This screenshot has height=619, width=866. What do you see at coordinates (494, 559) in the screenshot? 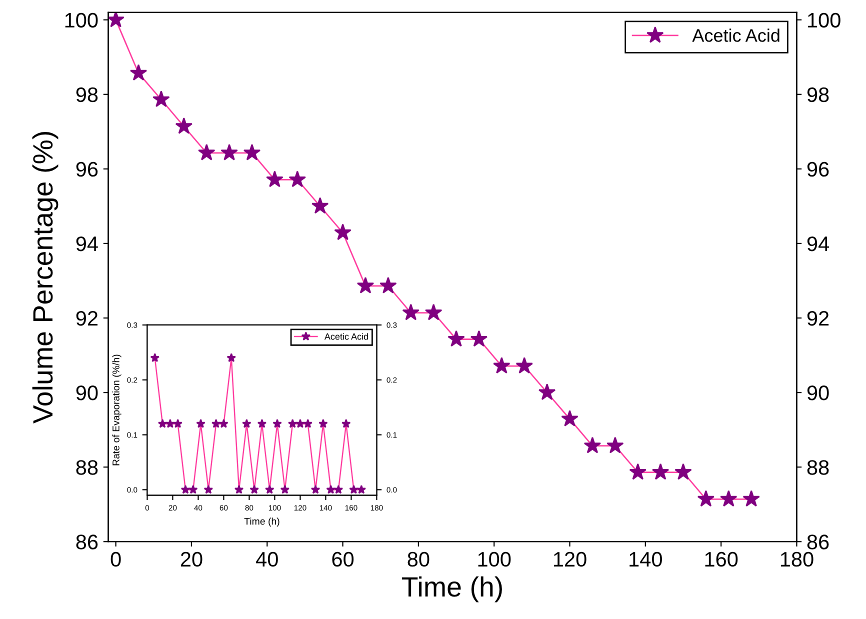
I see `x-tick-label: 100` at bounding box center [494, 559].